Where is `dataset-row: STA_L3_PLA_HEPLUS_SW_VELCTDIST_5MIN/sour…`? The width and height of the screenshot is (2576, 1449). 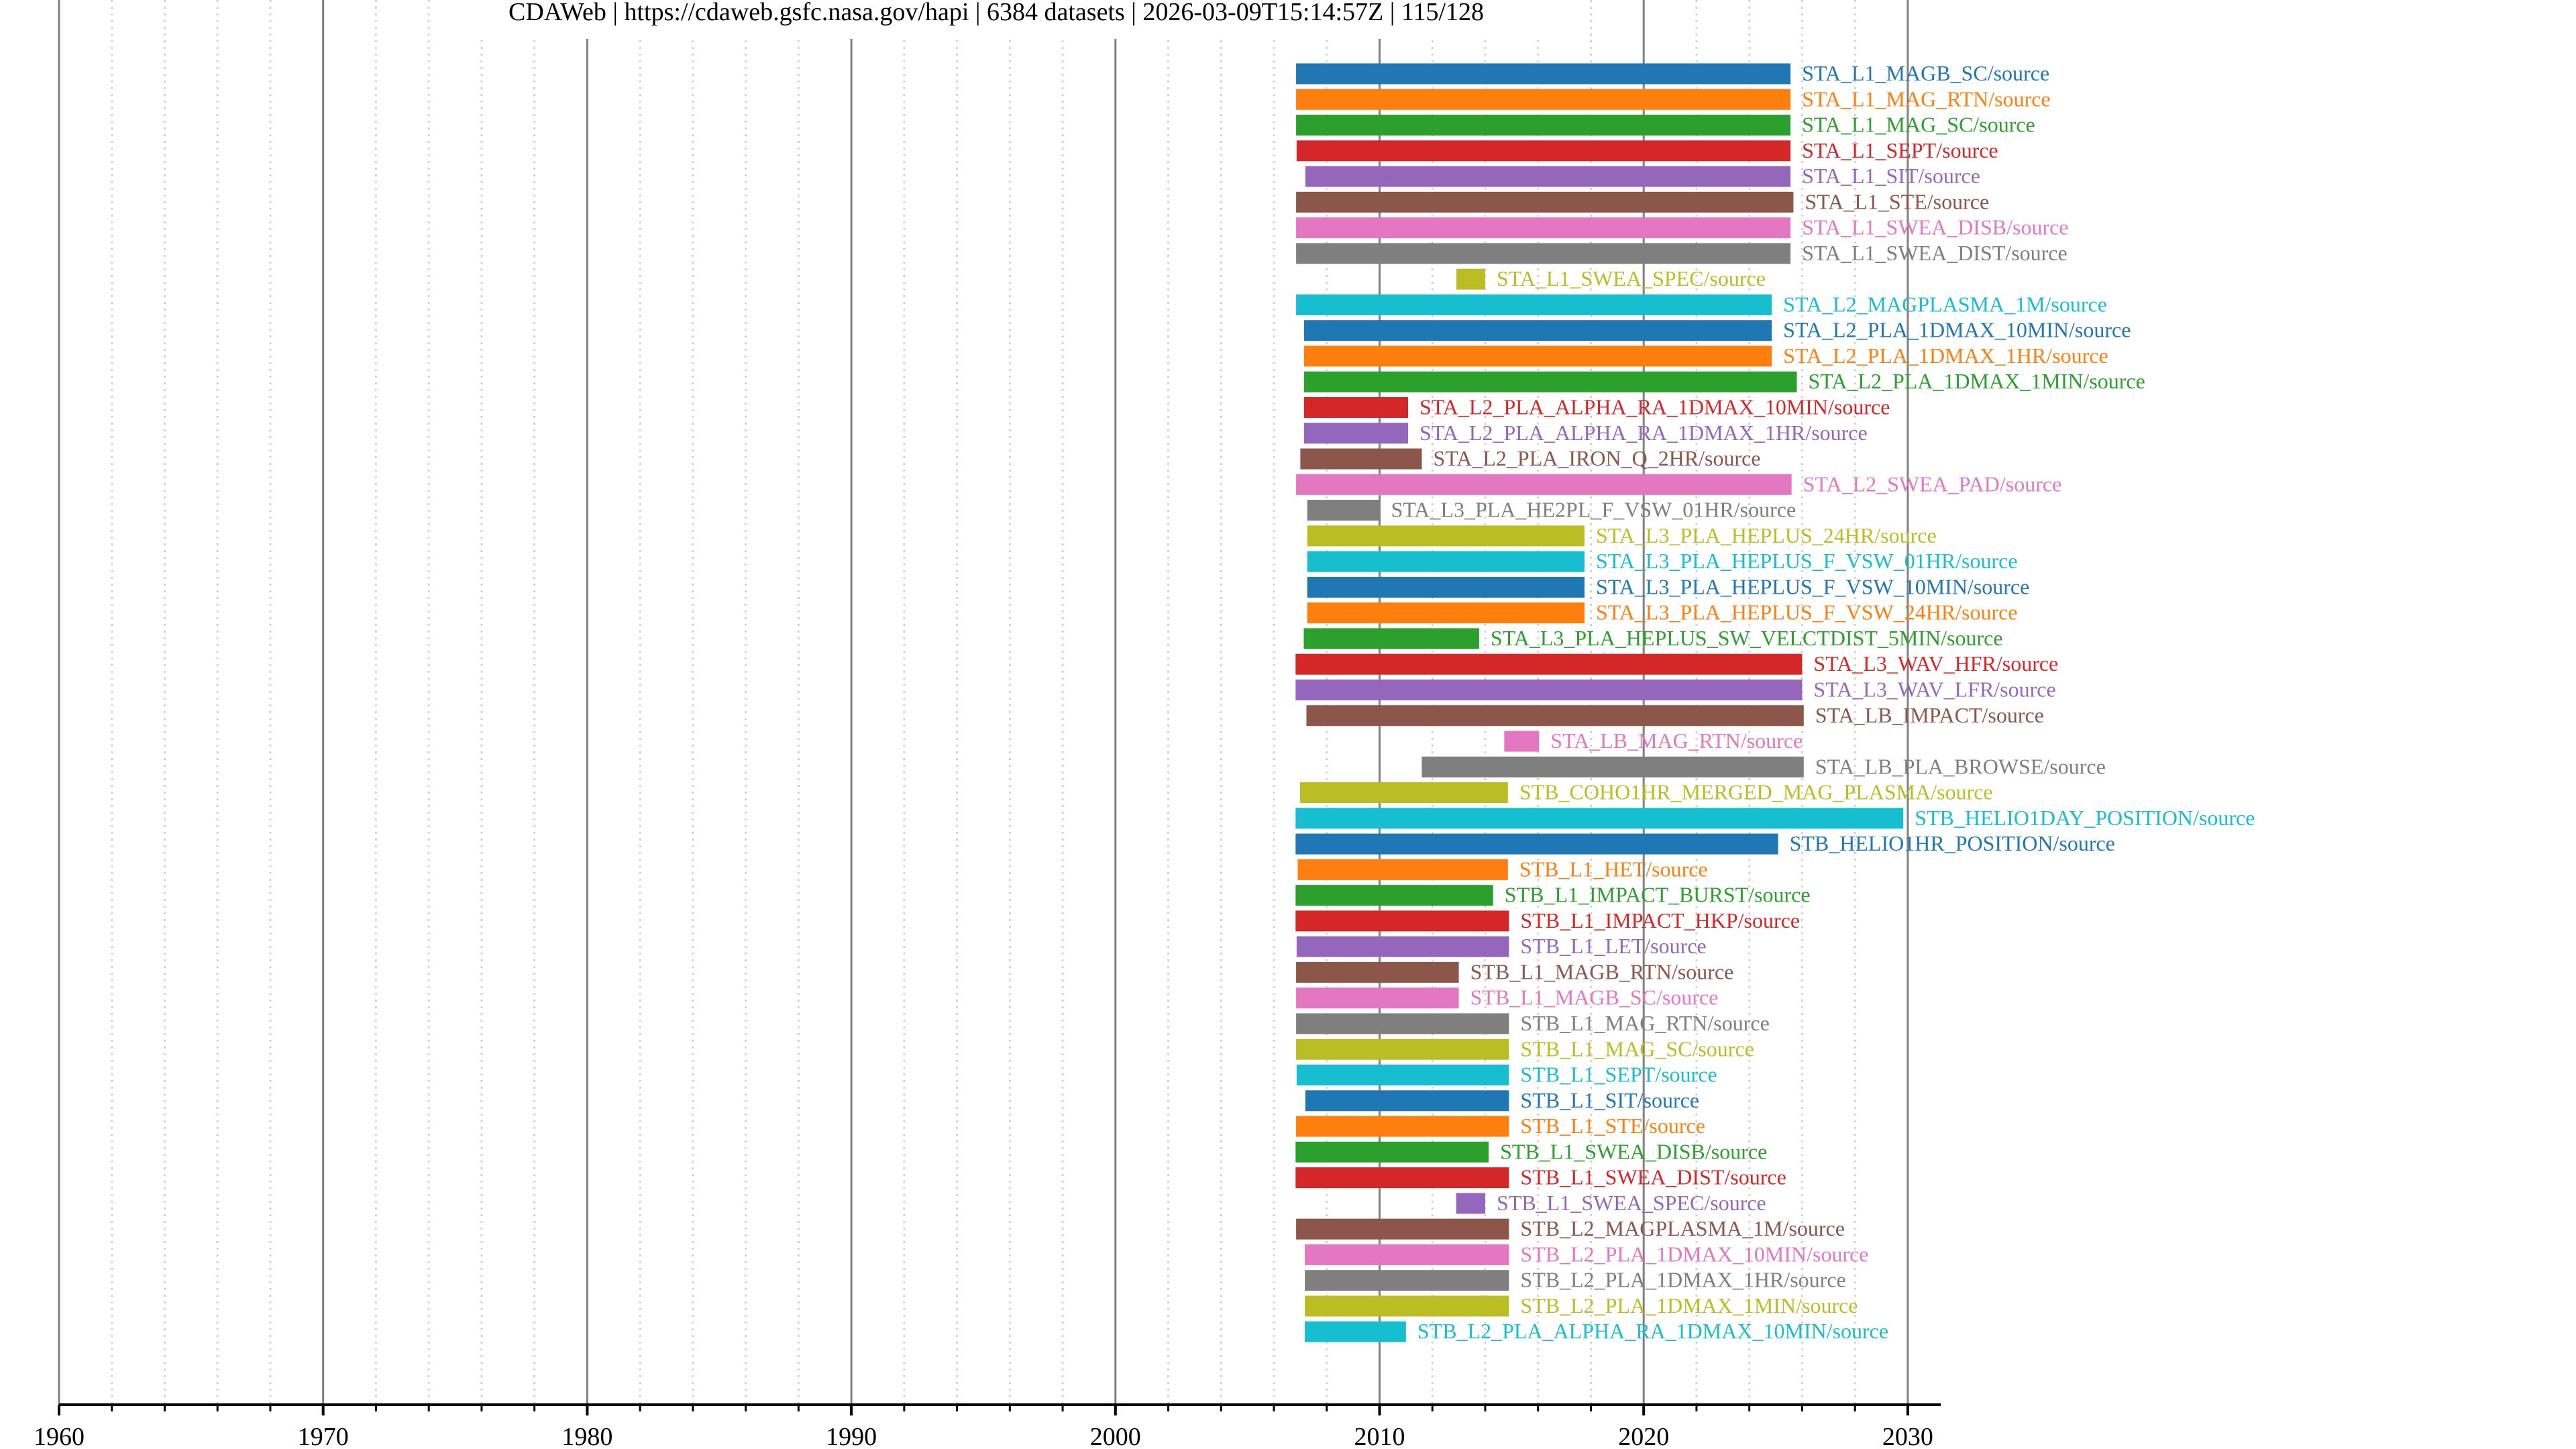 dataset-row: STA_L3_PLA_HEPLUS_SW_VELCTDIST_5MIN/sour… is located at coordinates (1653, 638).